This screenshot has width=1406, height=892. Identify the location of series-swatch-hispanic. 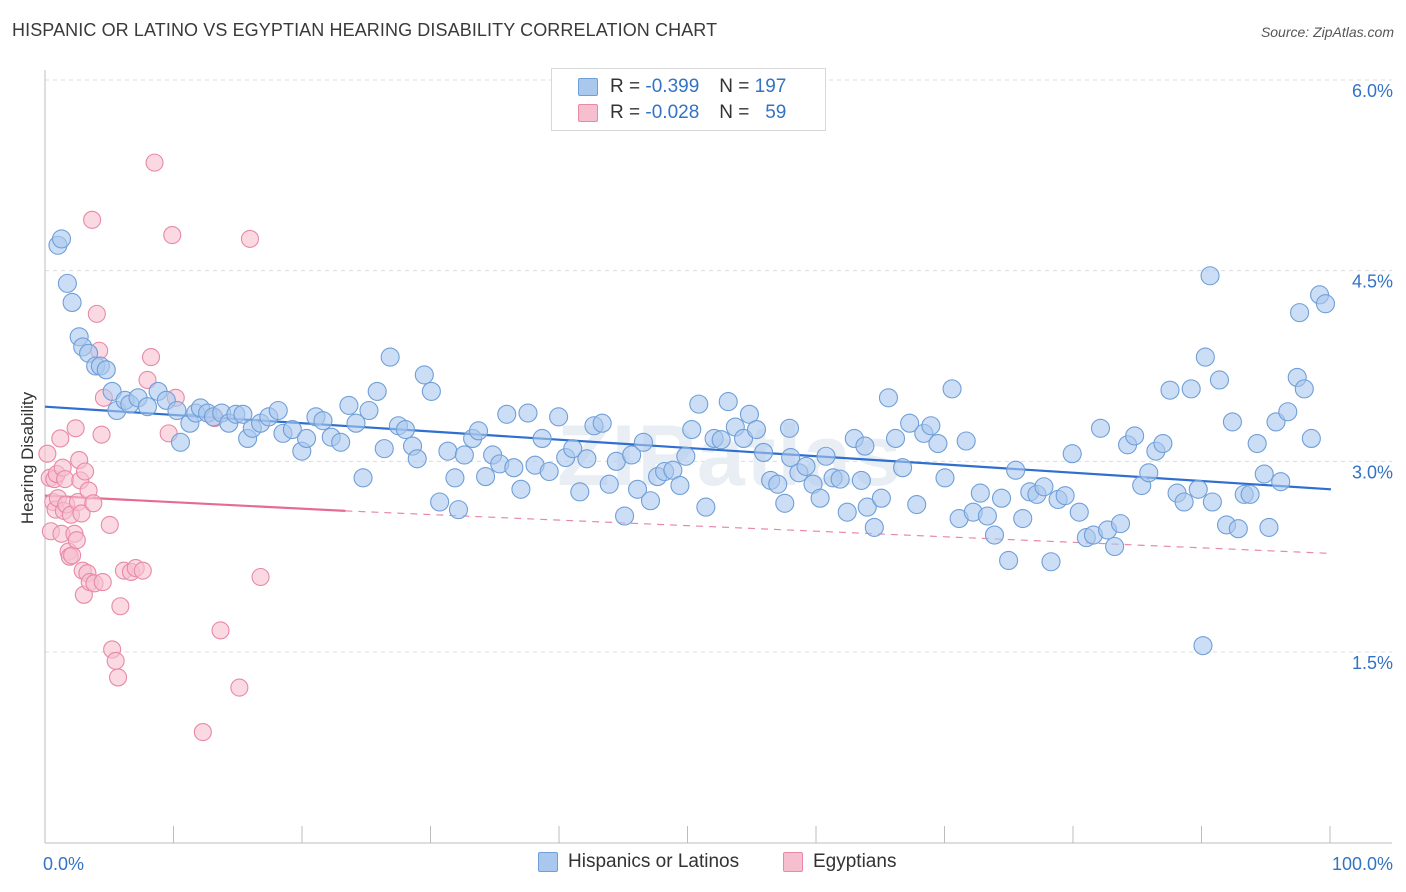
(548, 862).